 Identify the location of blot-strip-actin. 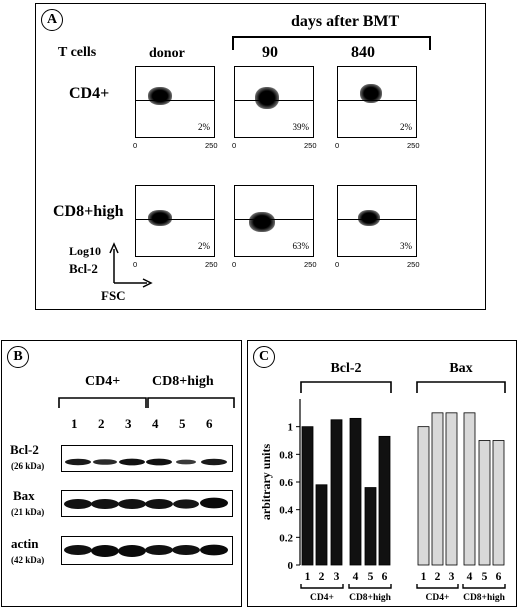
(147, 550).